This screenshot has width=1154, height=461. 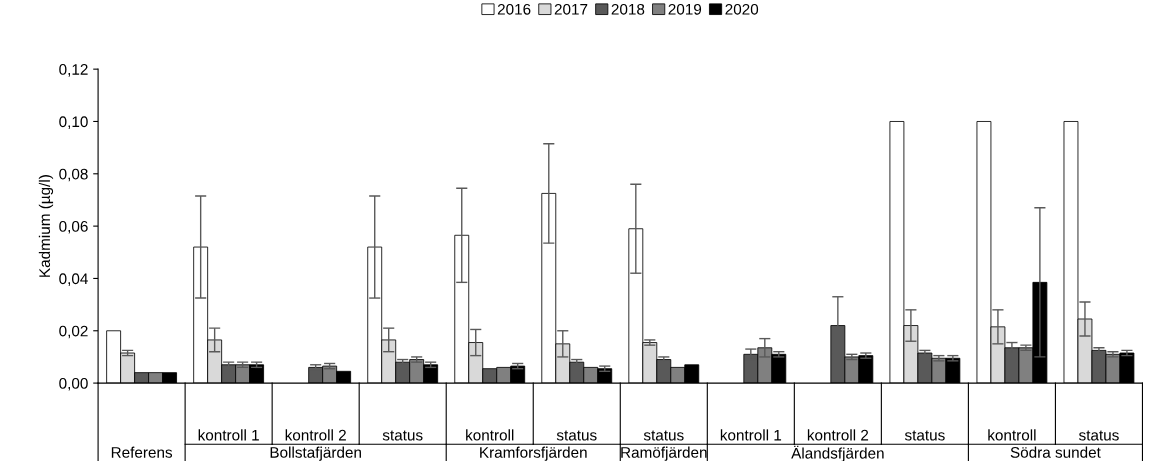 What do you see at coordinates (685, 9) in the screenshot?
I see `legend-label: 2019` at bounding box center [685, 9].